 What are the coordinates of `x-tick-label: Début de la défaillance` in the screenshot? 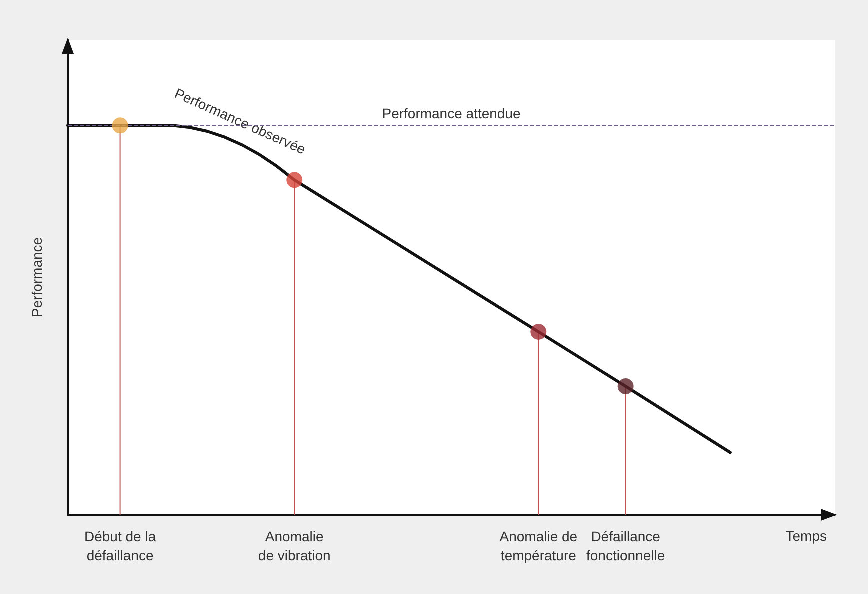 It's located at (120, 546).